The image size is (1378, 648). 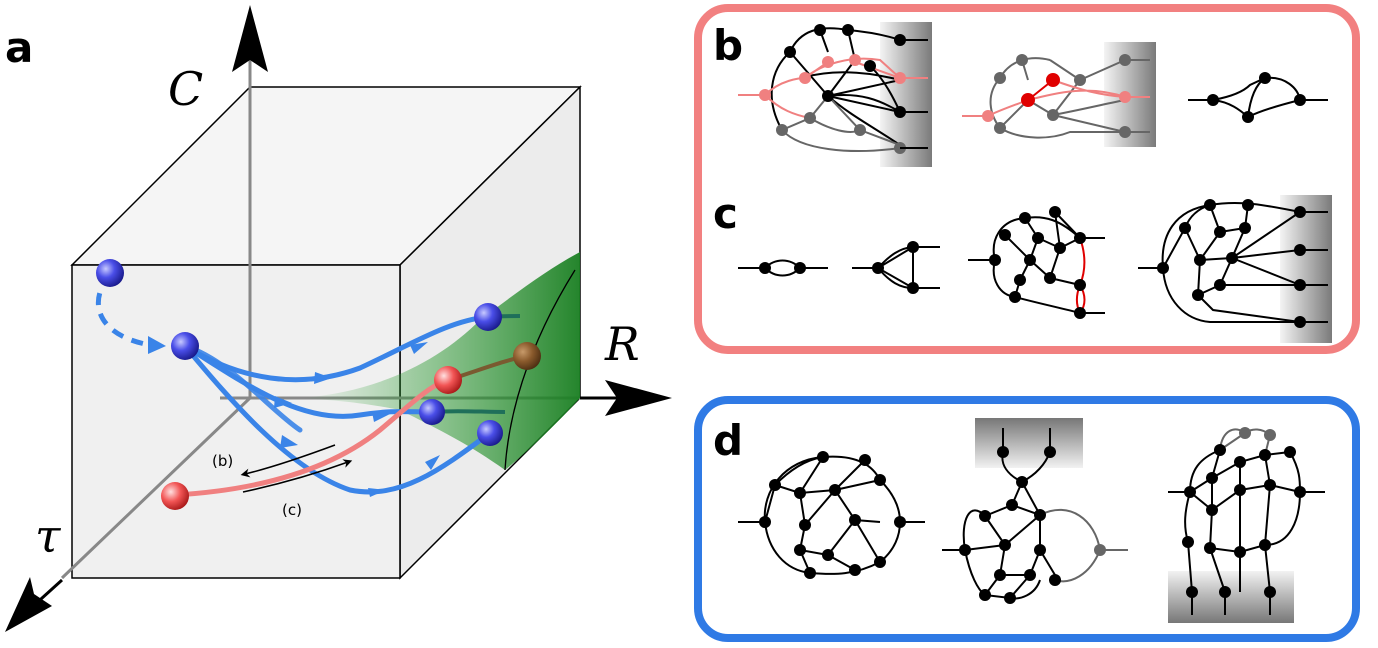 I want to click on path-c-label: (c), so click(x=292, y=510).